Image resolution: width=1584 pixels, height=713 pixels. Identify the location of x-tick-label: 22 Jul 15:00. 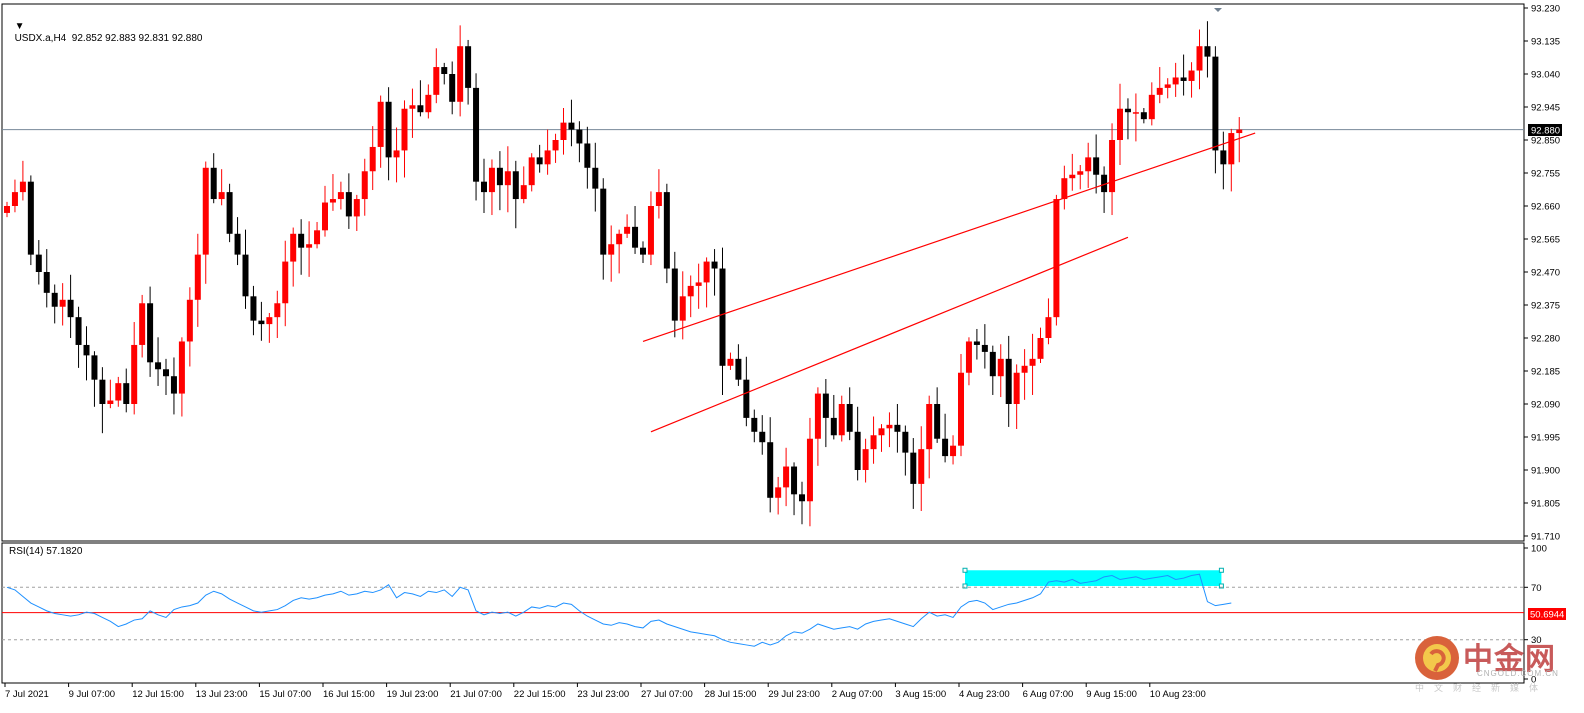
(540, 694).